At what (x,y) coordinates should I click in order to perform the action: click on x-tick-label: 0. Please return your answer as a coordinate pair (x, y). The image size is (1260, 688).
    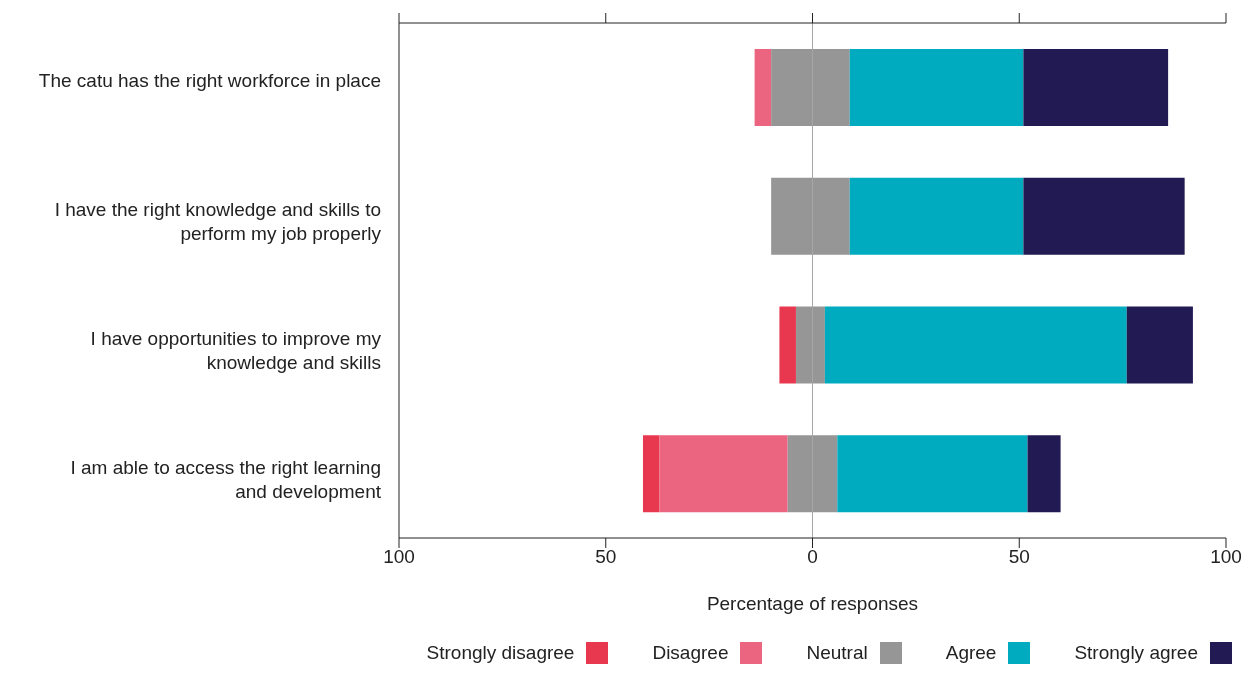
    Looking at the image, I should click on (812, 557).